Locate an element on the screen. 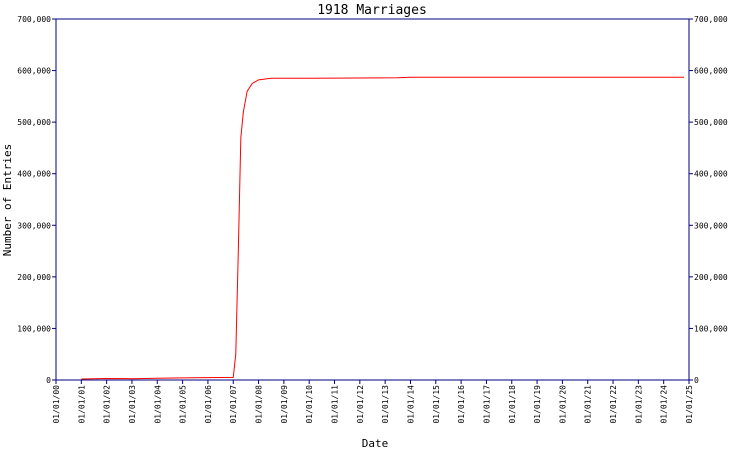 The image size is (750, 450). y2-tick-label: 600,000 is located at coordinates (711, 71).